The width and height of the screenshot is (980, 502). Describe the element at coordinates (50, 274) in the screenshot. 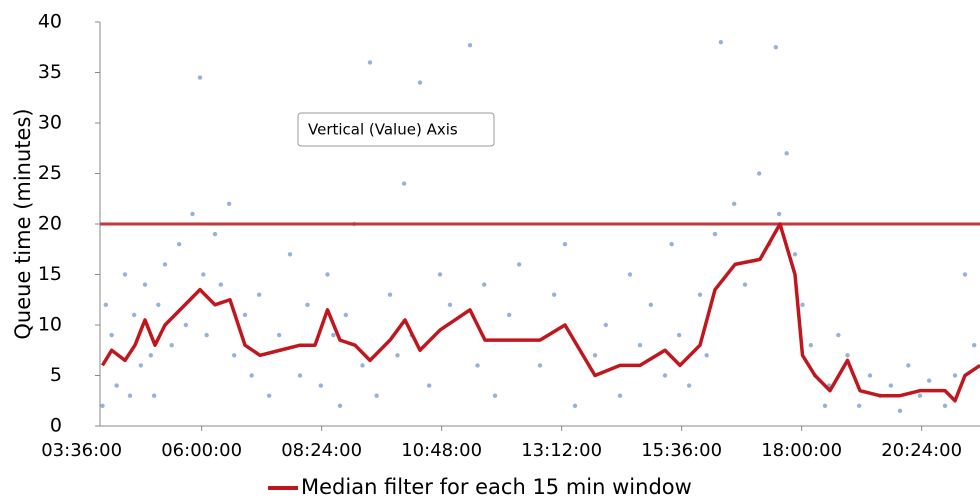

I see `y-tick-label: 15` at that location.